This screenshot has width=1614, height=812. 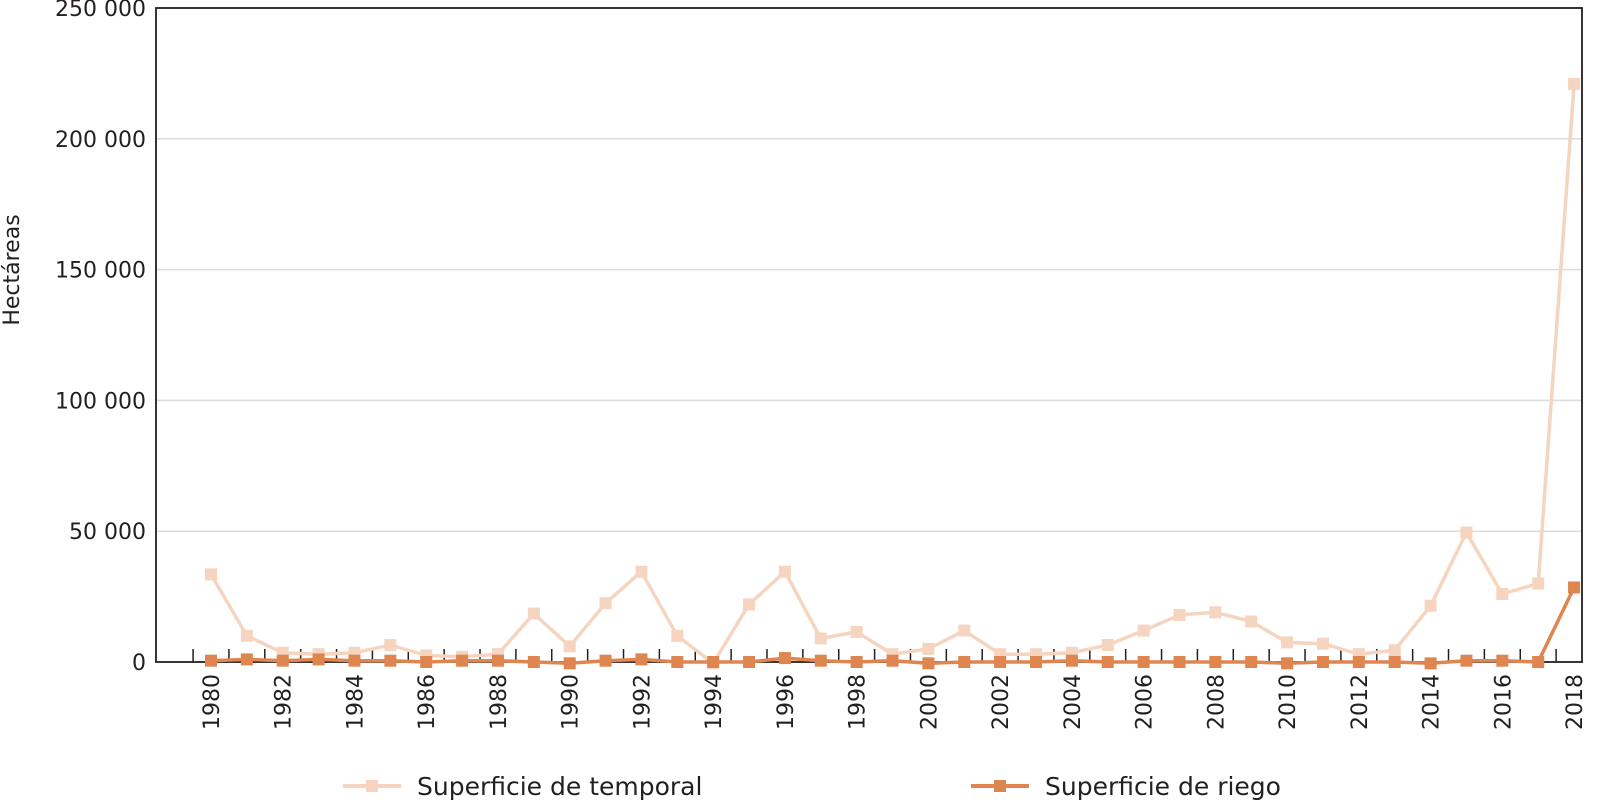 What do you see at coordinates (1216, 702) in the screenshot?
I see `x-tick-label: 2008` at bounding box center [1216, 702].